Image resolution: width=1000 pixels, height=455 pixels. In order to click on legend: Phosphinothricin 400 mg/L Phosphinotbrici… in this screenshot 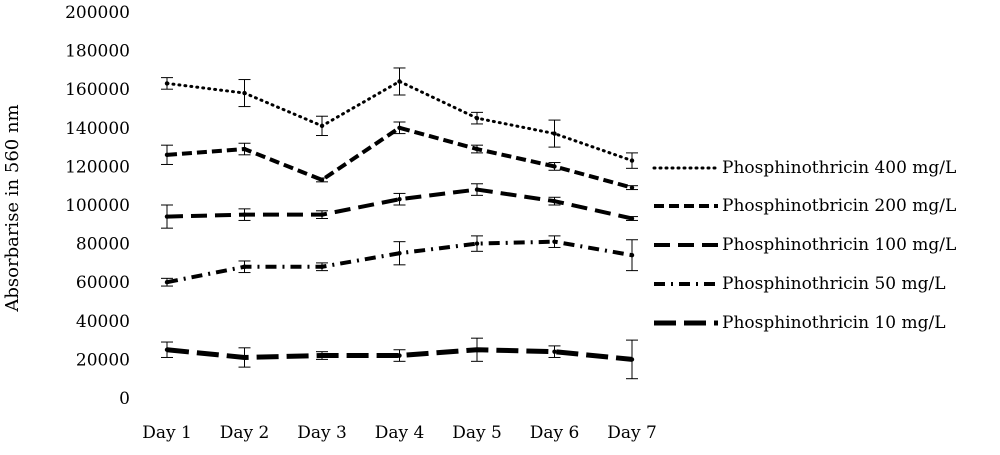, I will do `click(804, 245)`.